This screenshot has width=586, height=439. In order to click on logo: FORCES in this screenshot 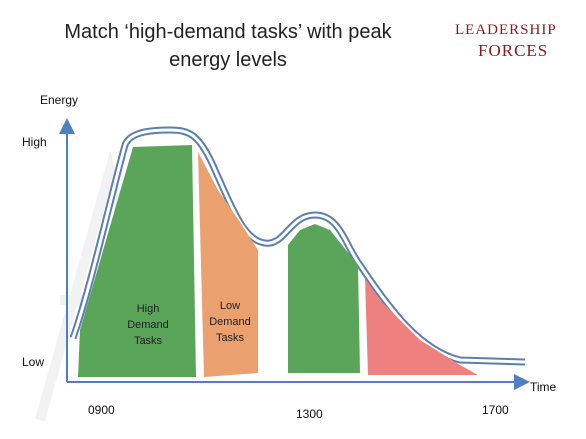, I will do `click(513, 50)`.